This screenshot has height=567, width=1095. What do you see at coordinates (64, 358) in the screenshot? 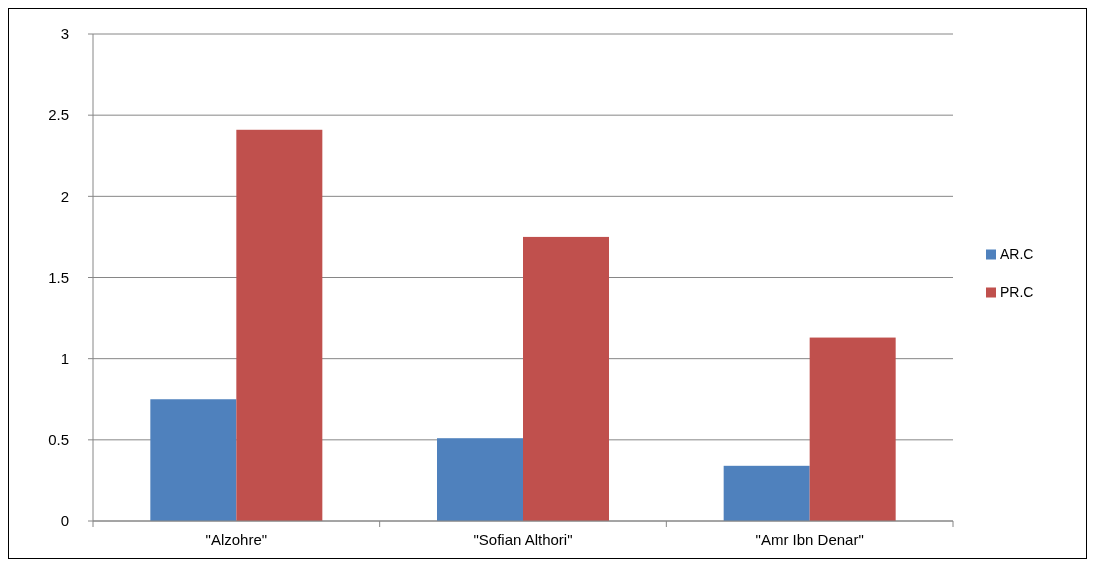
I see `y-tick-label: 1` at bounding box center [64, 358].